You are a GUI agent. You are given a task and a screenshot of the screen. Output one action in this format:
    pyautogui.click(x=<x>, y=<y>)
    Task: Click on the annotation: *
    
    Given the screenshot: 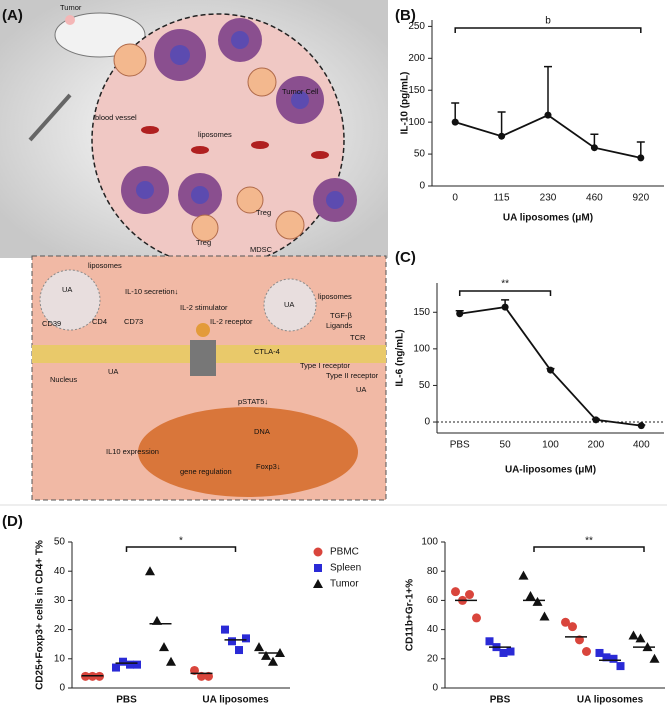 What is the action you would take?
    pyautogui.click(x=181, y=541)
    